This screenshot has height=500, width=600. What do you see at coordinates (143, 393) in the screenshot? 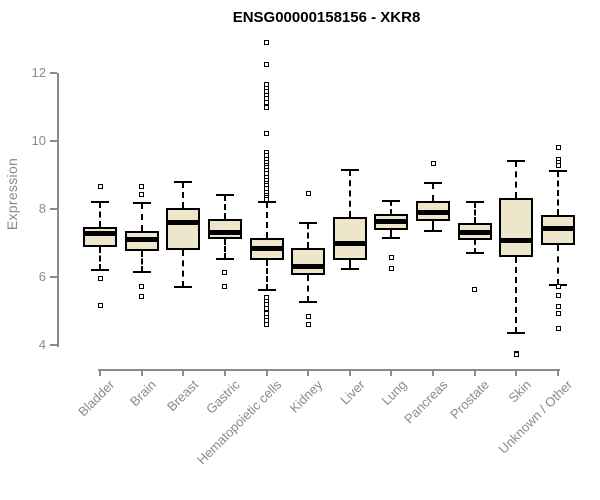
I see `x-axis-tick-label: Brain` at bounding box center [143, 393].